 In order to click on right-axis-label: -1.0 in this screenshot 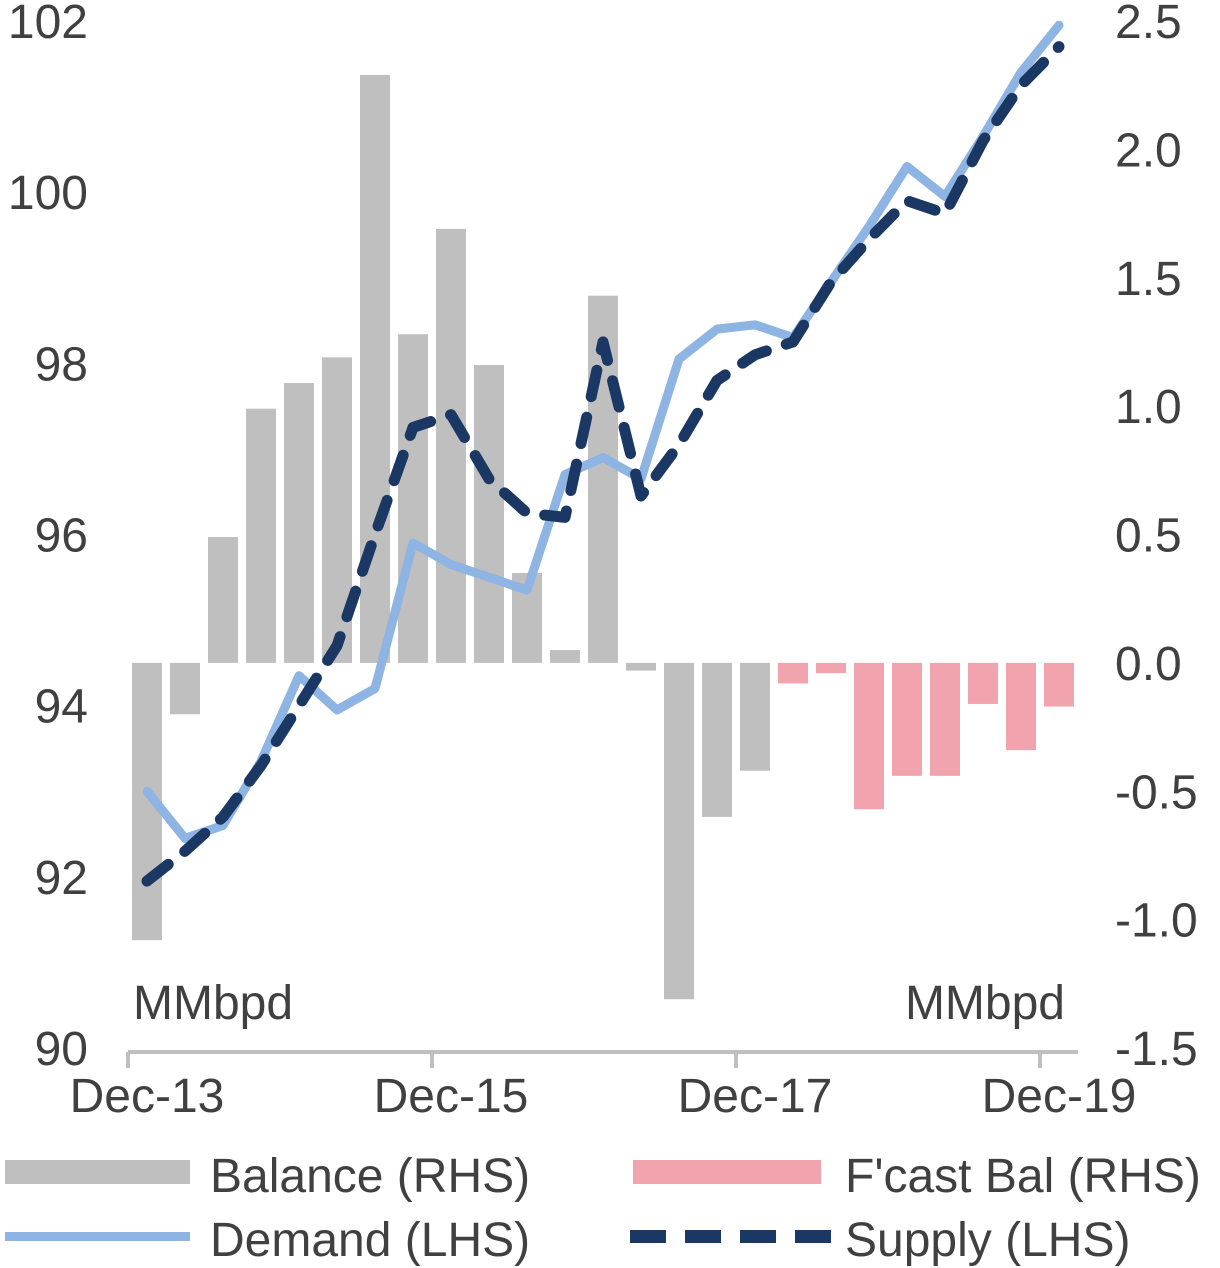, I will do `click(1156, 921)`.